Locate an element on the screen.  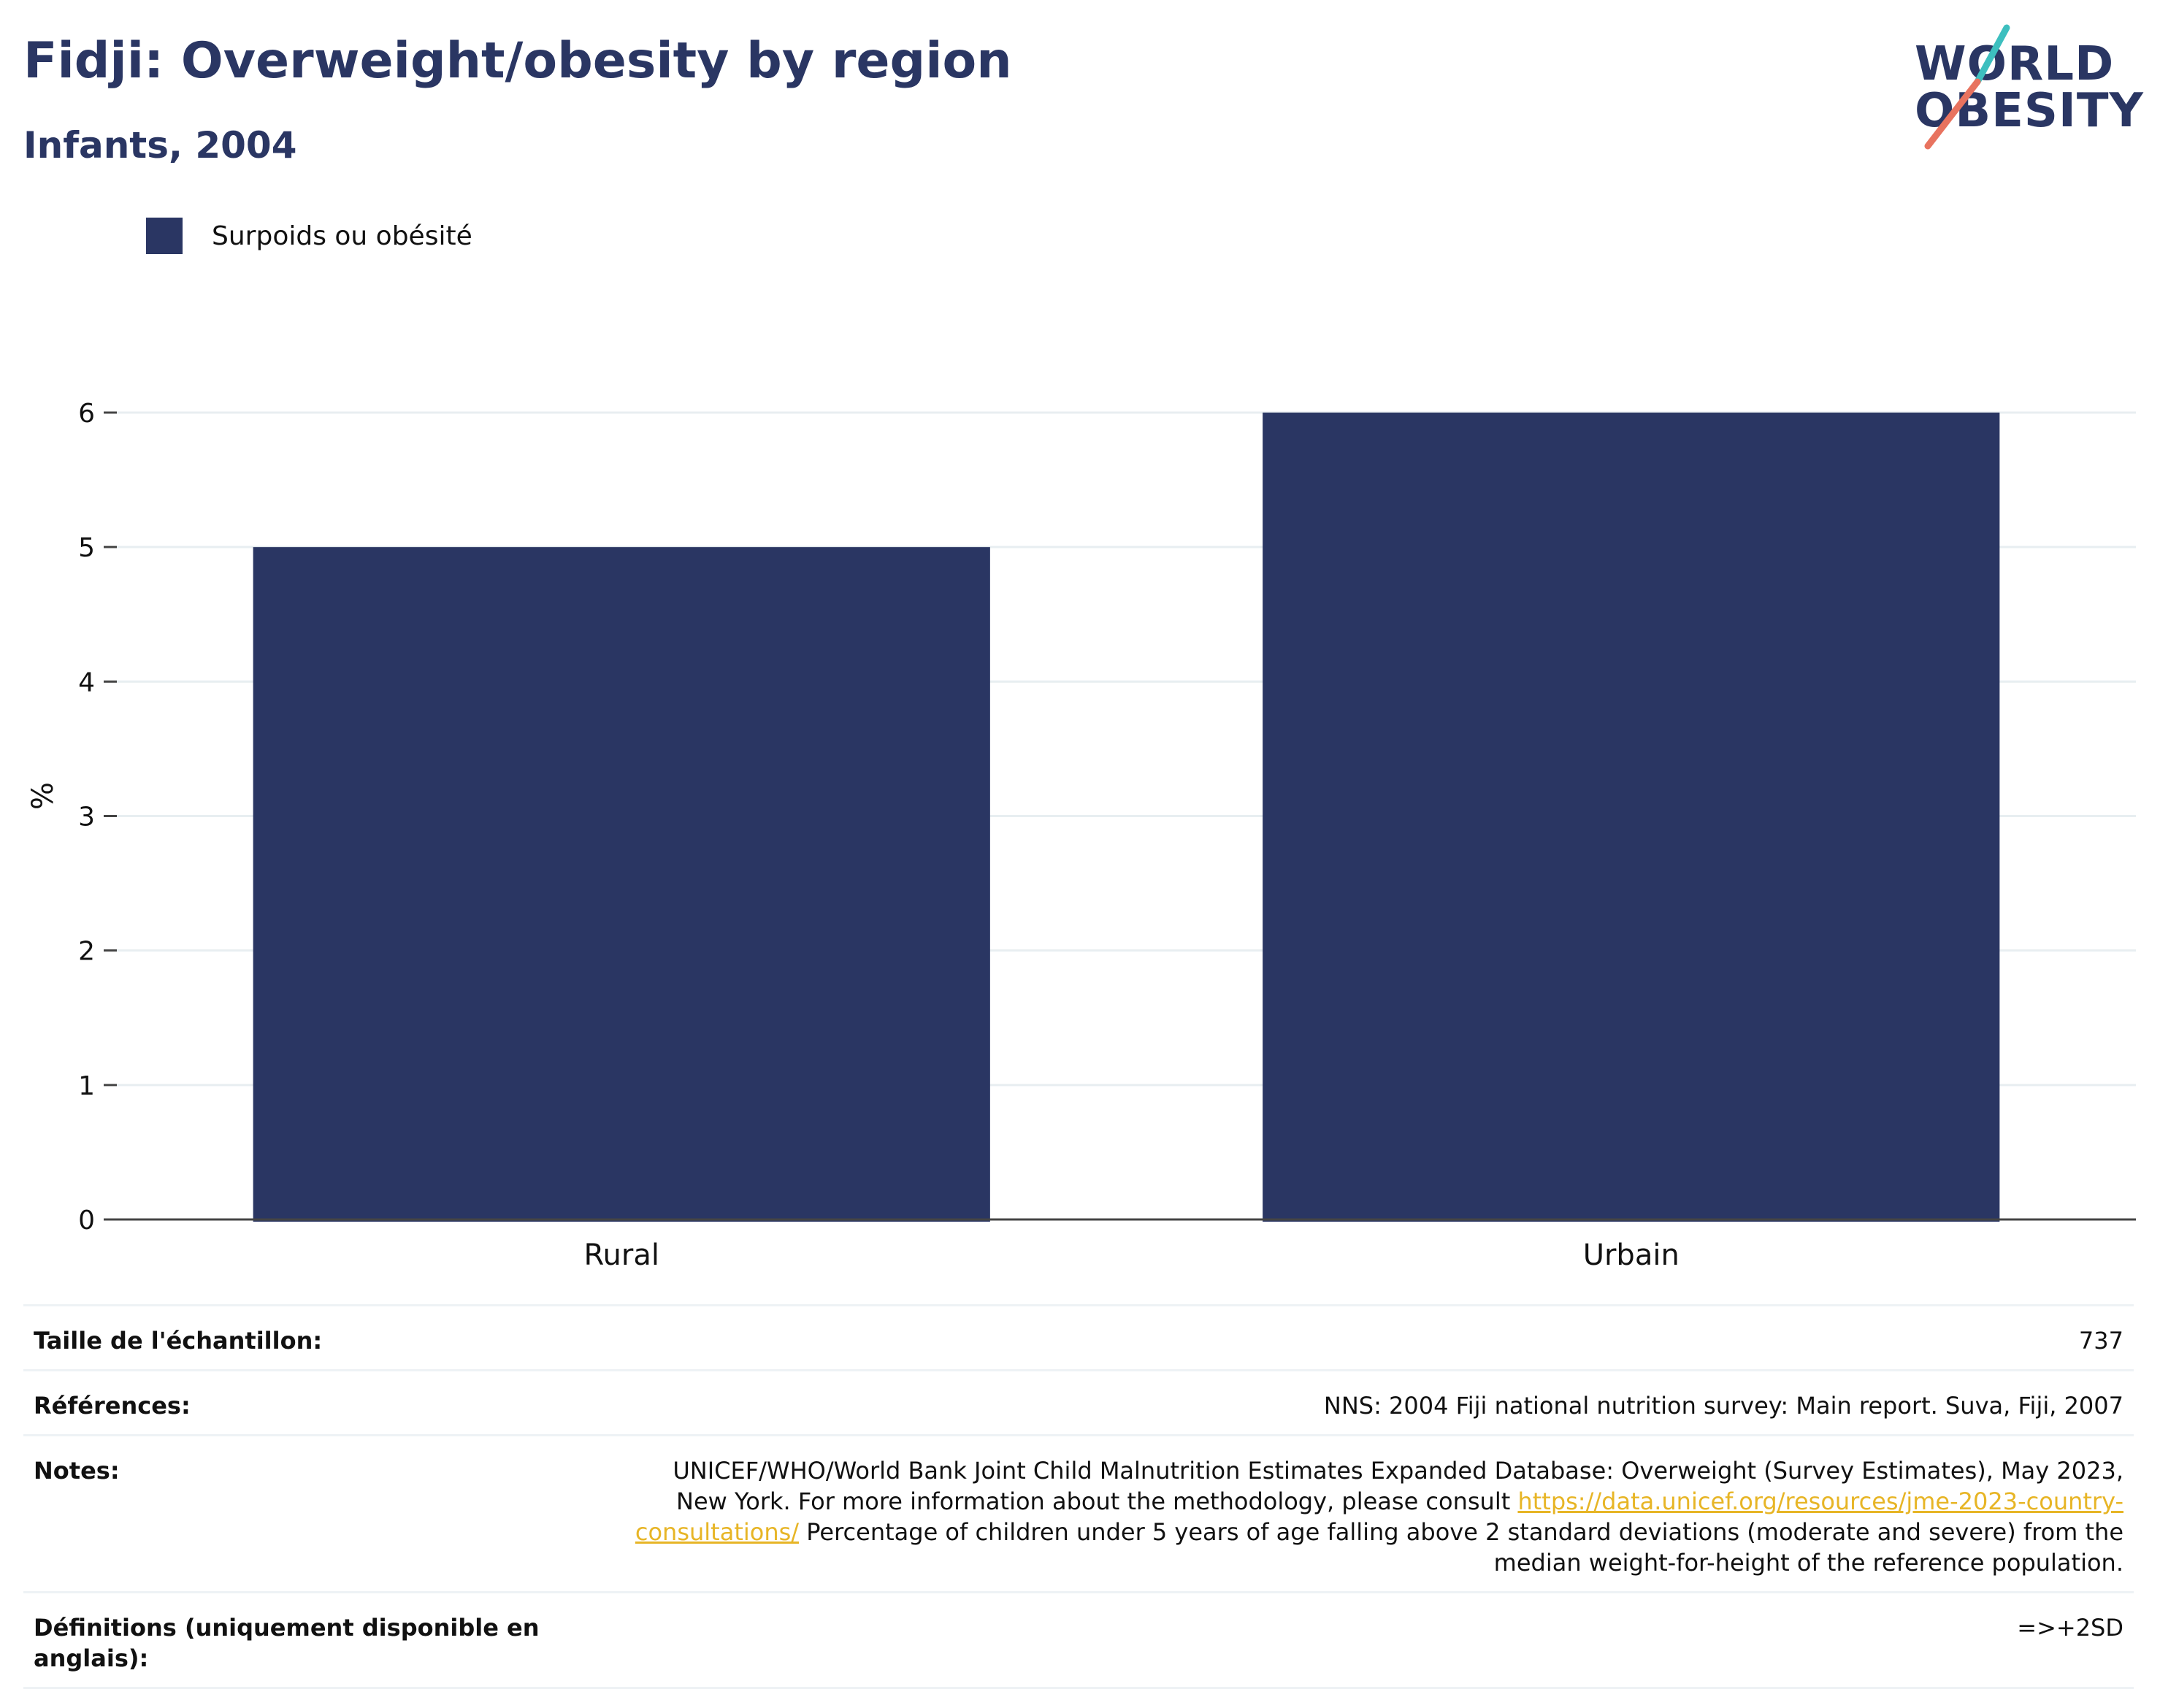
sample-label: Taille de l'échantillon: is located at coordinates (178, 1341).